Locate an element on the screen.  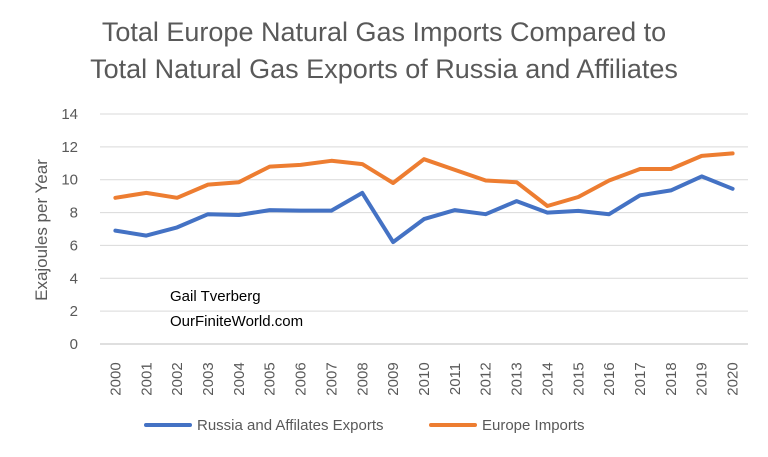
x-tick-label: 2016 is located at coordinates (609, 378).